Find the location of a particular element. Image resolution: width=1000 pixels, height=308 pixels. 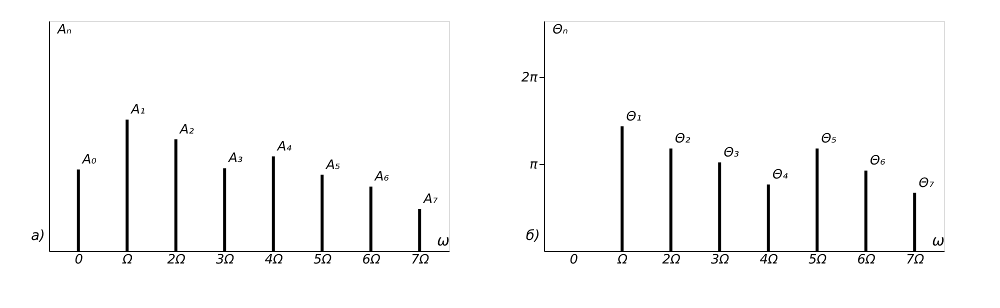

annotation: Θ₄ is located at coordinates (780, 174).